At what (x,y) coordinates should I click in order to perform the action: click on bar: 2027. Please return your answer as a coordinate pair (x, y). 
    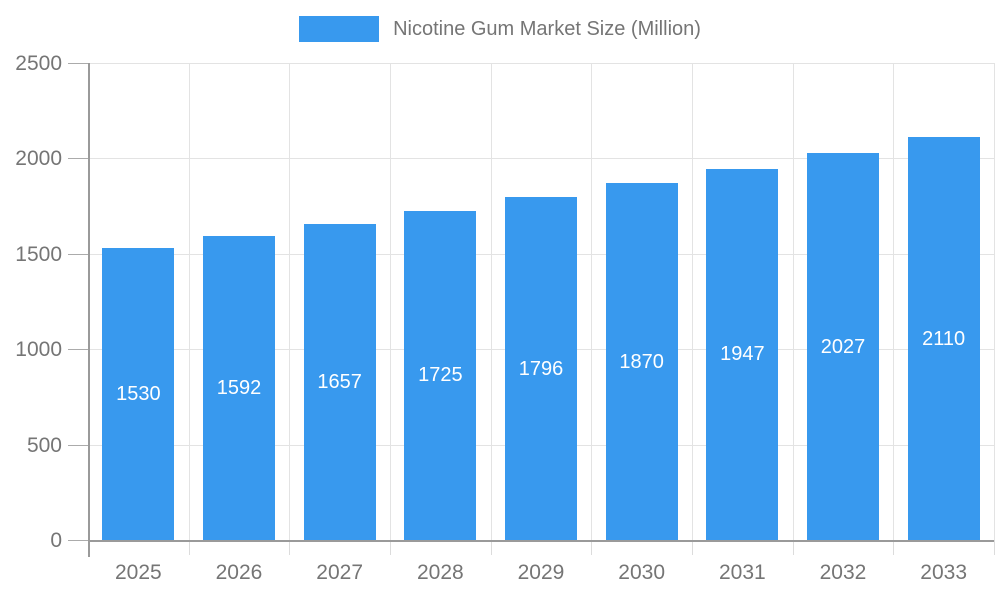
    Looking at the image, I should click on (843, 346).